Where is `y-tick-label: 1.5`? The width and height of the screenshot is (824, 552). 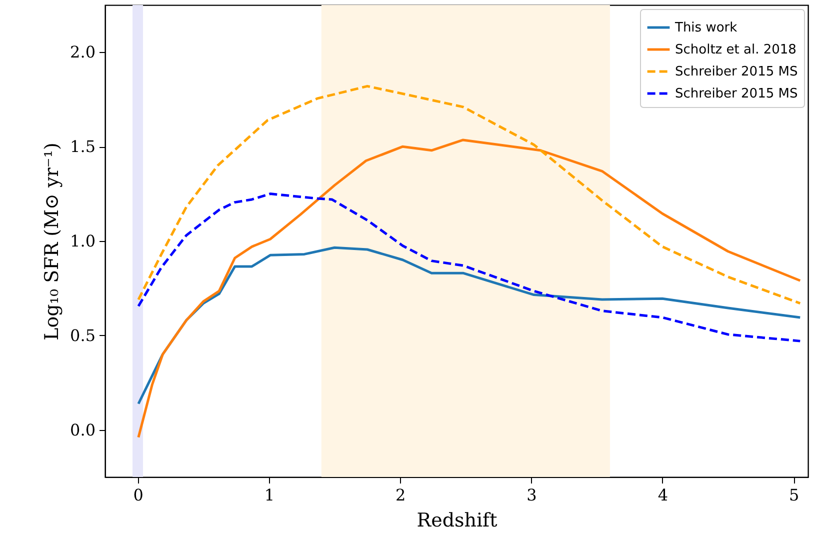 y-tick-label: 1.5 is located at coordinates (83, 146).